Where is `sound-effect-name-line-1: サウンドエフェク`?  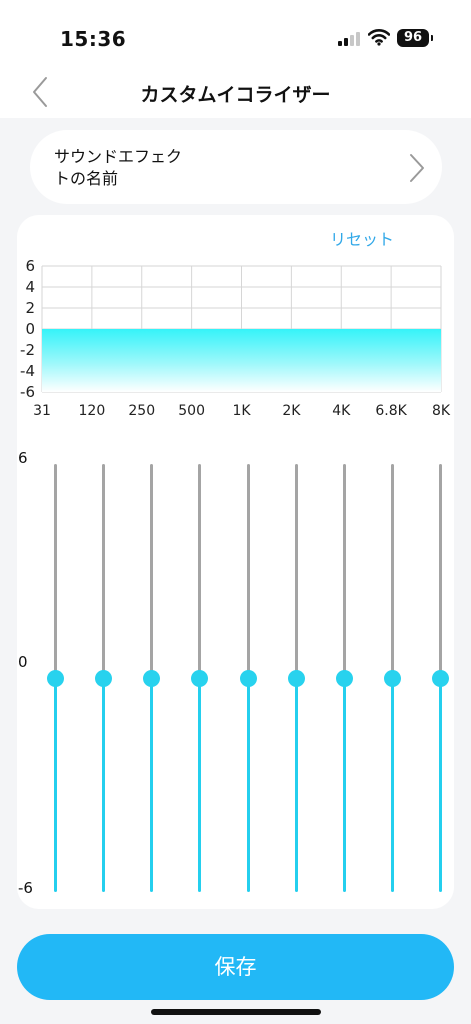
sound-effect-name-line-1: サウンドエフェク is located at coordinates (118, 156).